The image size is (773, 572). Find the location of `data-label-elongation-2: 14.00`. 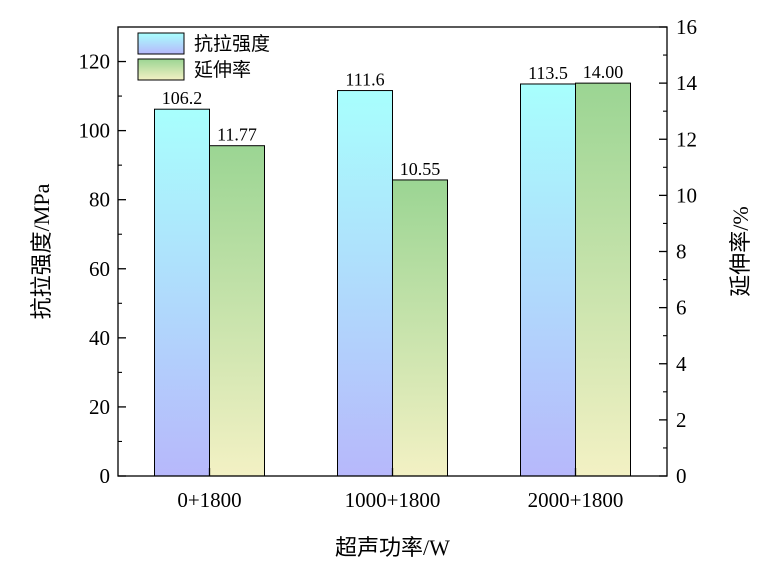

data-label-elongation-2: 14.00 is located at coordinates (603, 72).